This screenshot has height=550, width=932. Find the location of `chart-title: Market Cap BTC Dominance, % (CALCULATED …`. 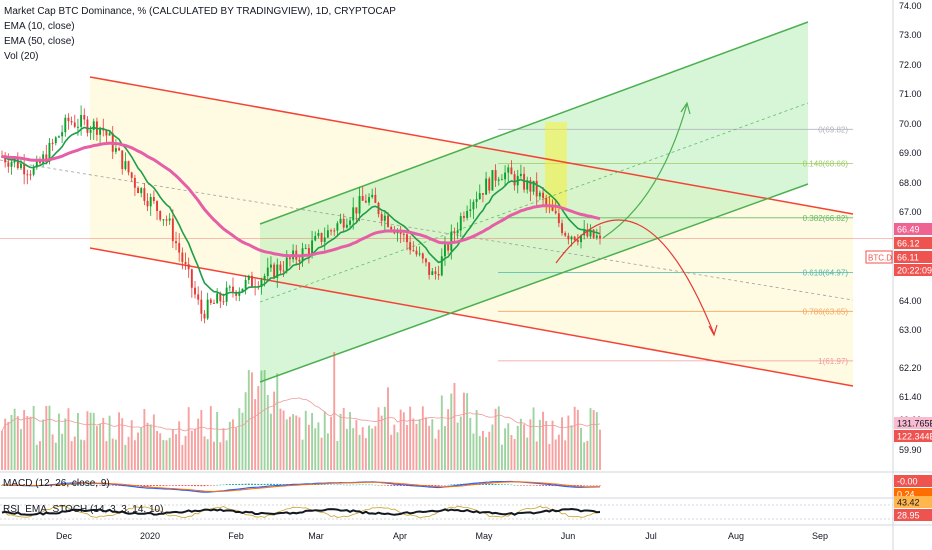

chart-title: Market Cap BTC Dominance, % (CALCULATED … is located at coordinates (200, 11).